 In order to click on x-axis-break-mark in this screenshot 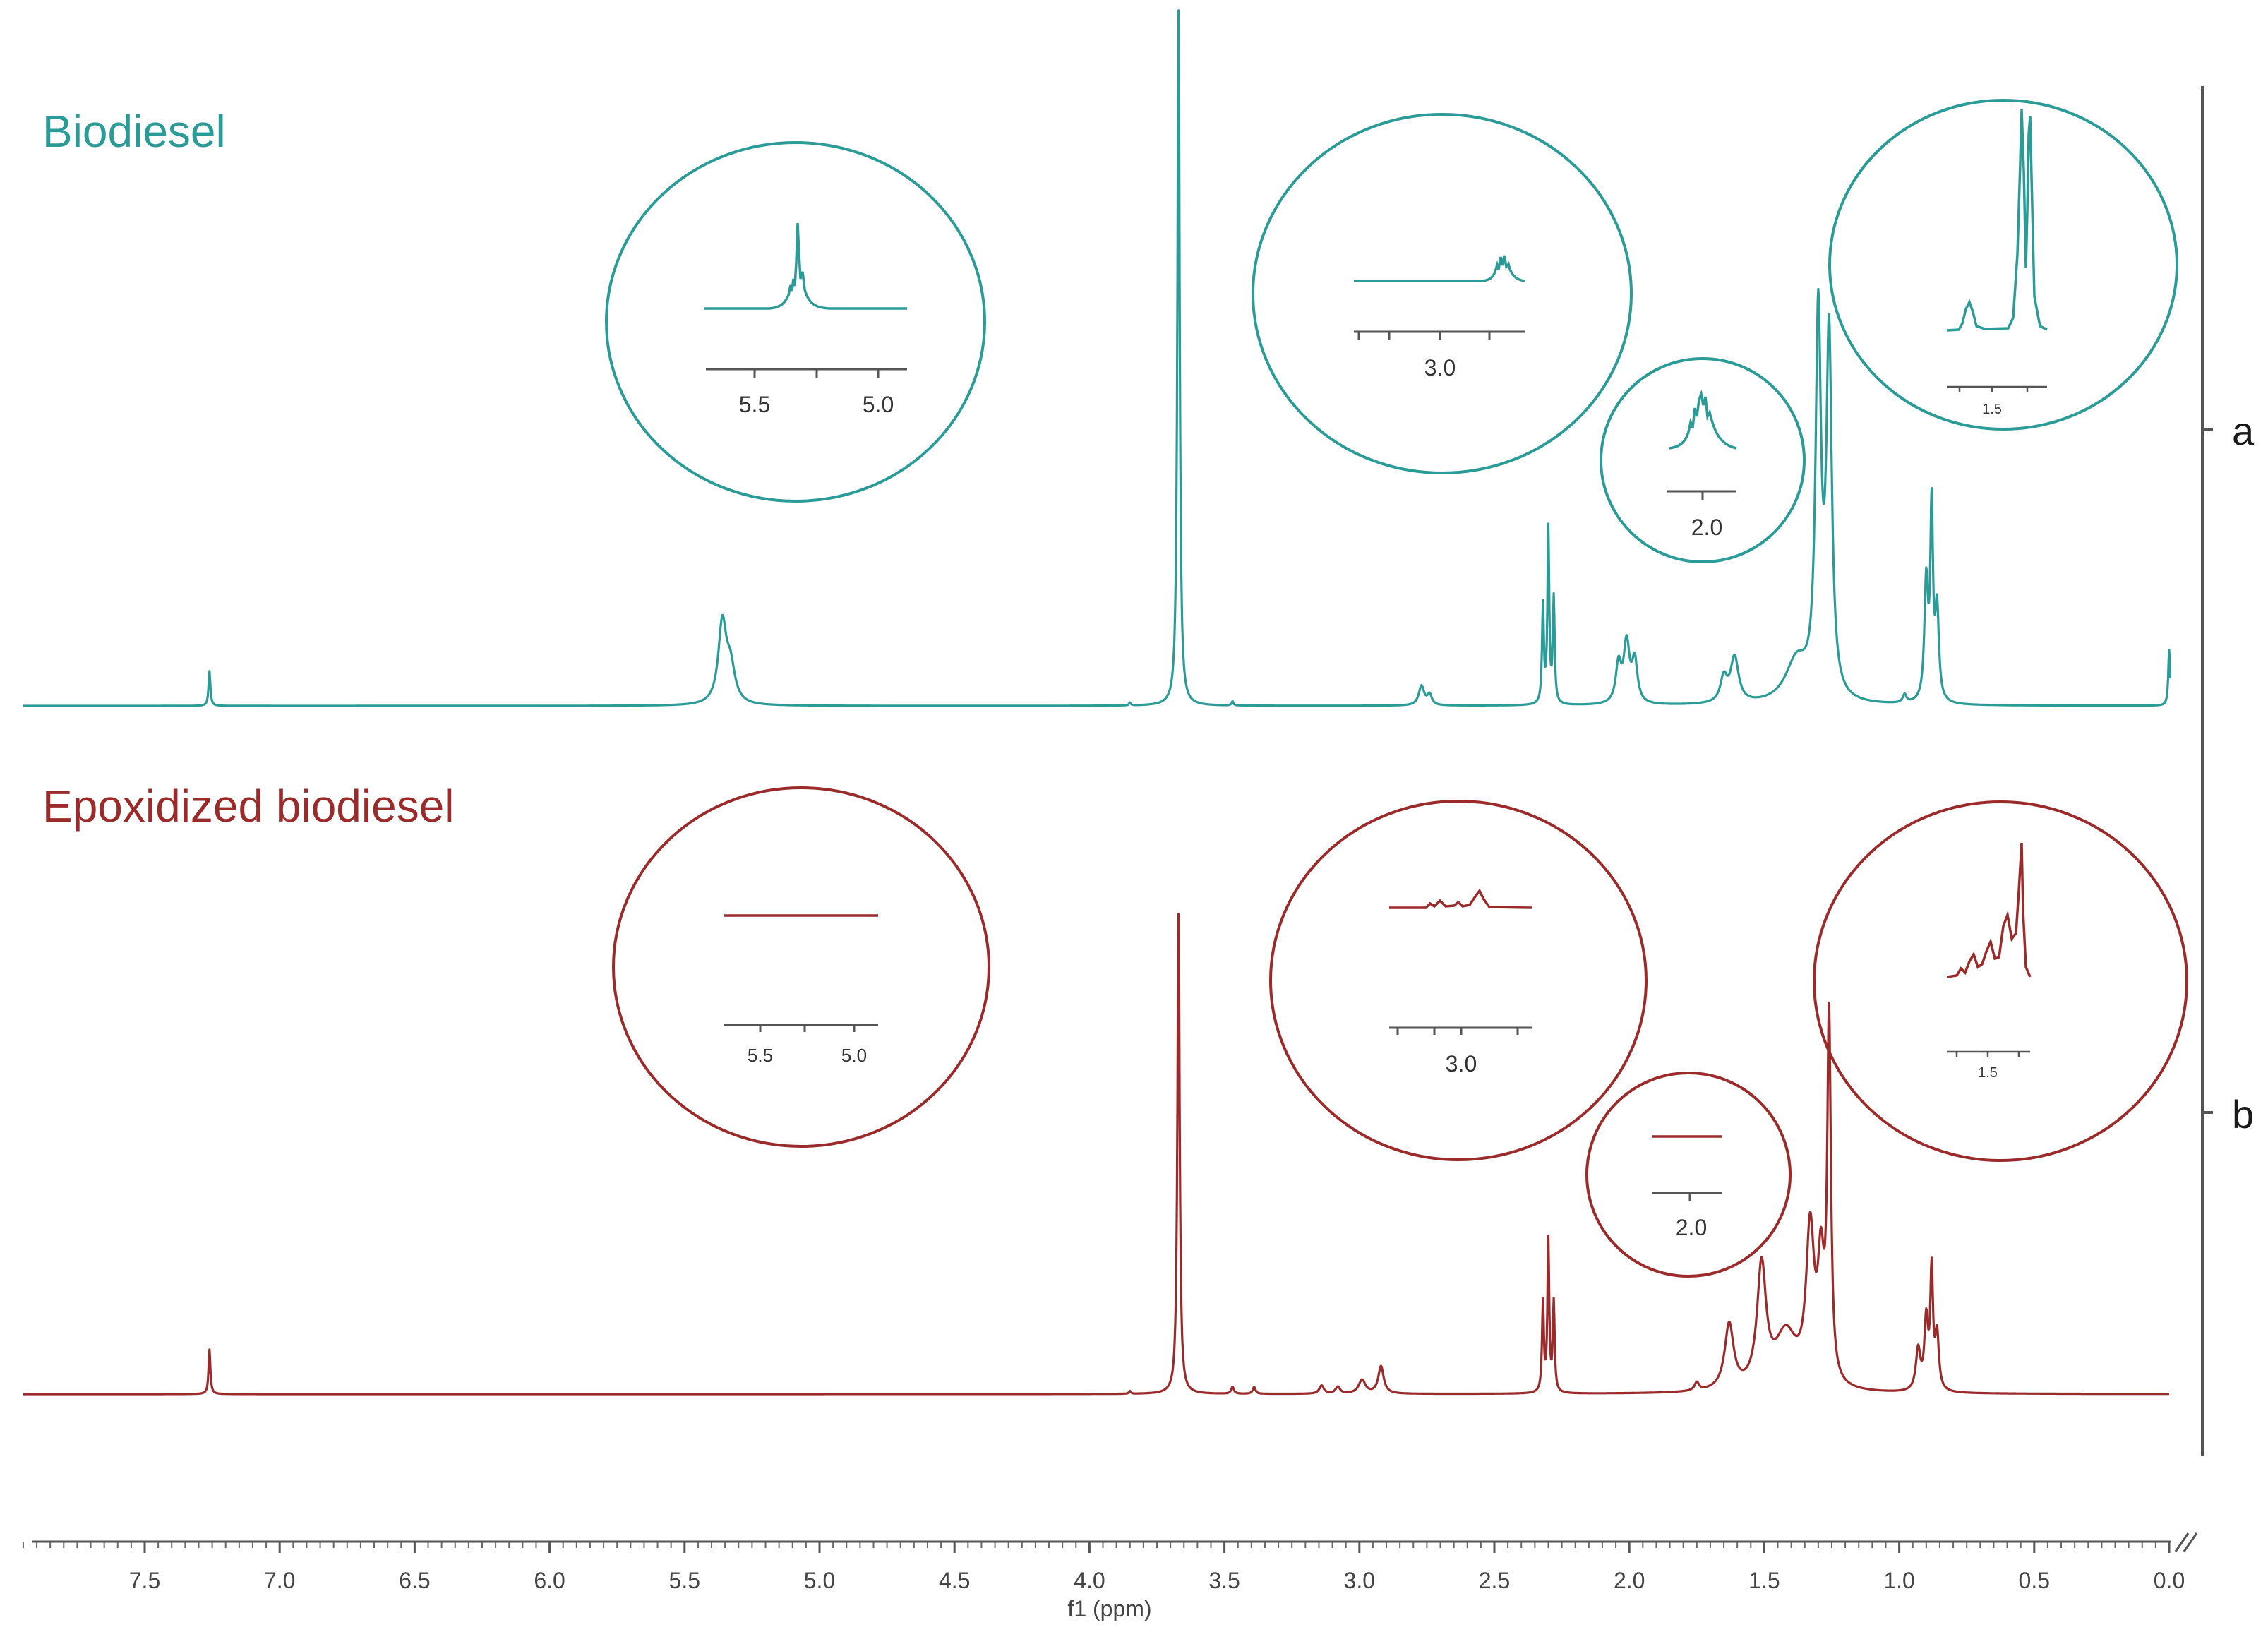, I will do `click(2186, 1542)`.